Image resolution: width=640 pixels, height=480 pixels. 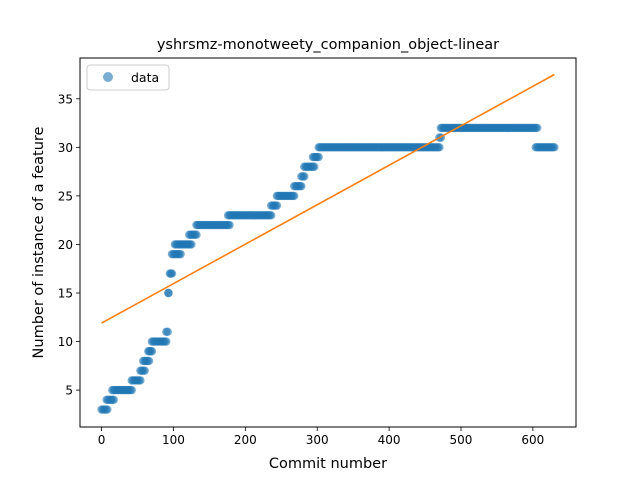 I want to click on y-tick-label: 35, so click(x=65, y=99).